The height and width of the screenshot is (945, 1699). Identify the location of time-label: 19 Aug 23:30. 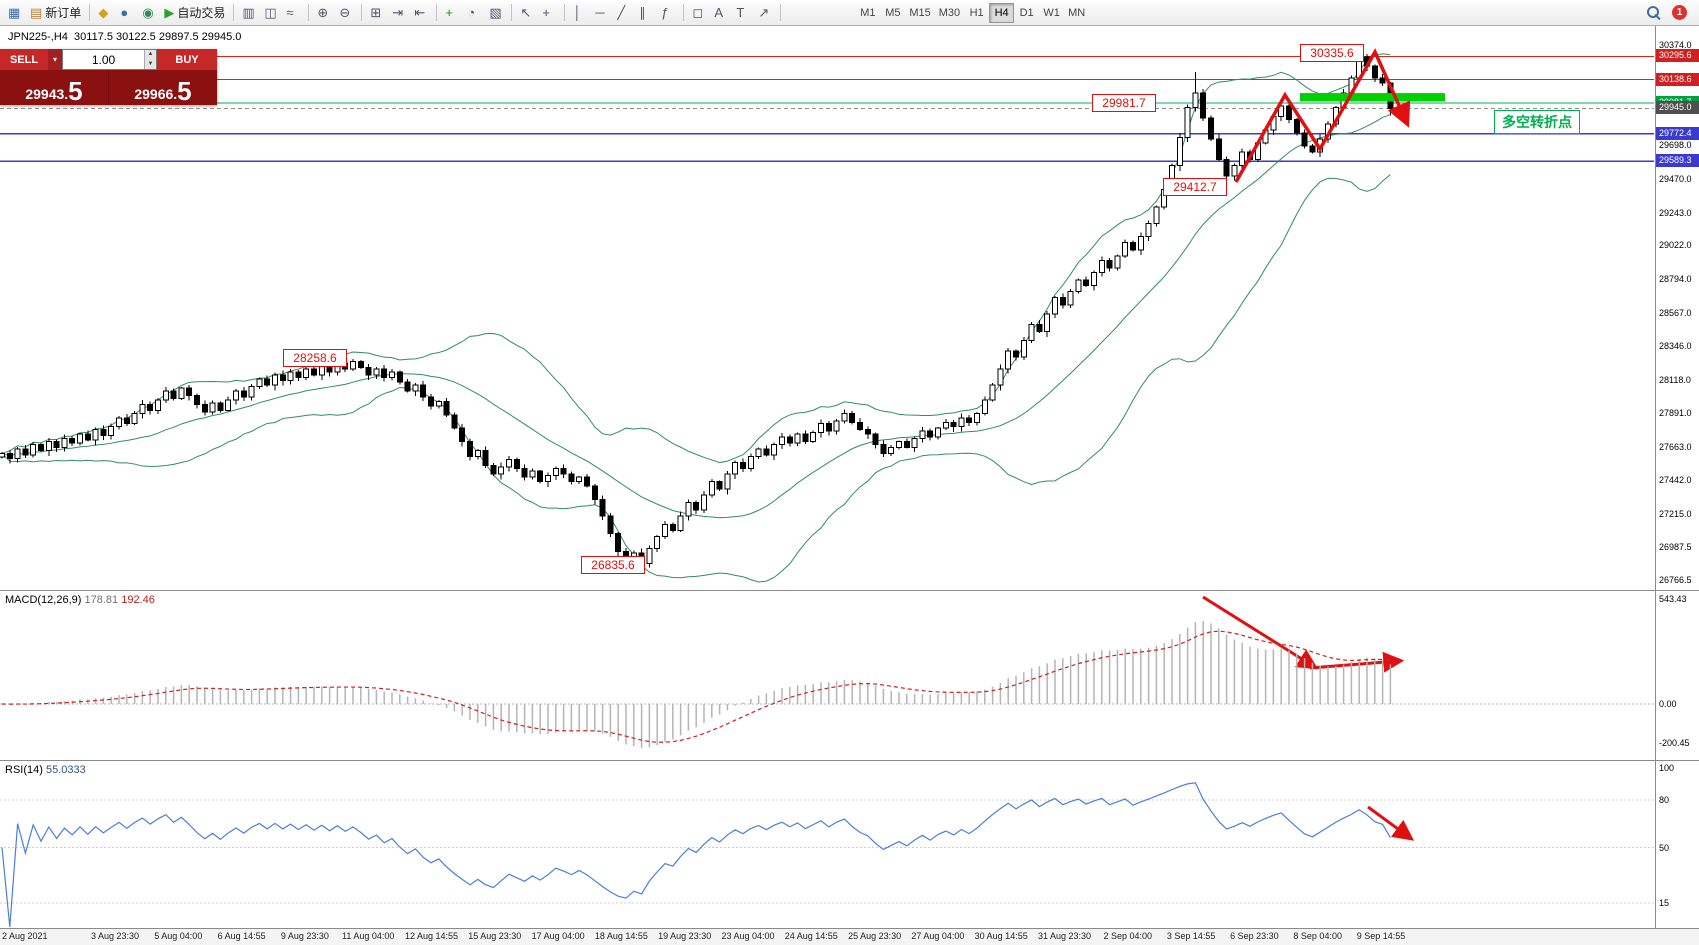
(685, 936).